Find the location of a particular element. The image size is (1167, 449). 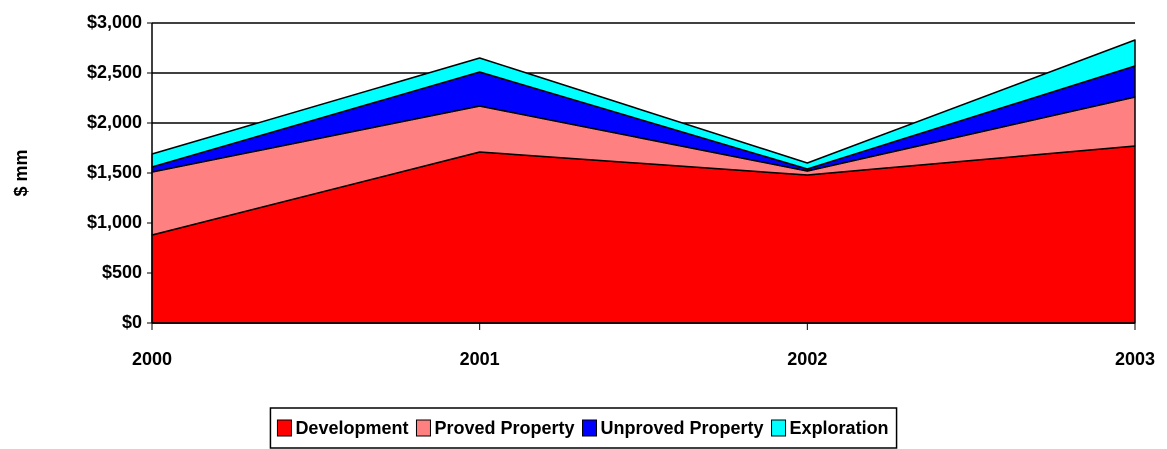

legend-label: Development is located at coordinates (351, 428).